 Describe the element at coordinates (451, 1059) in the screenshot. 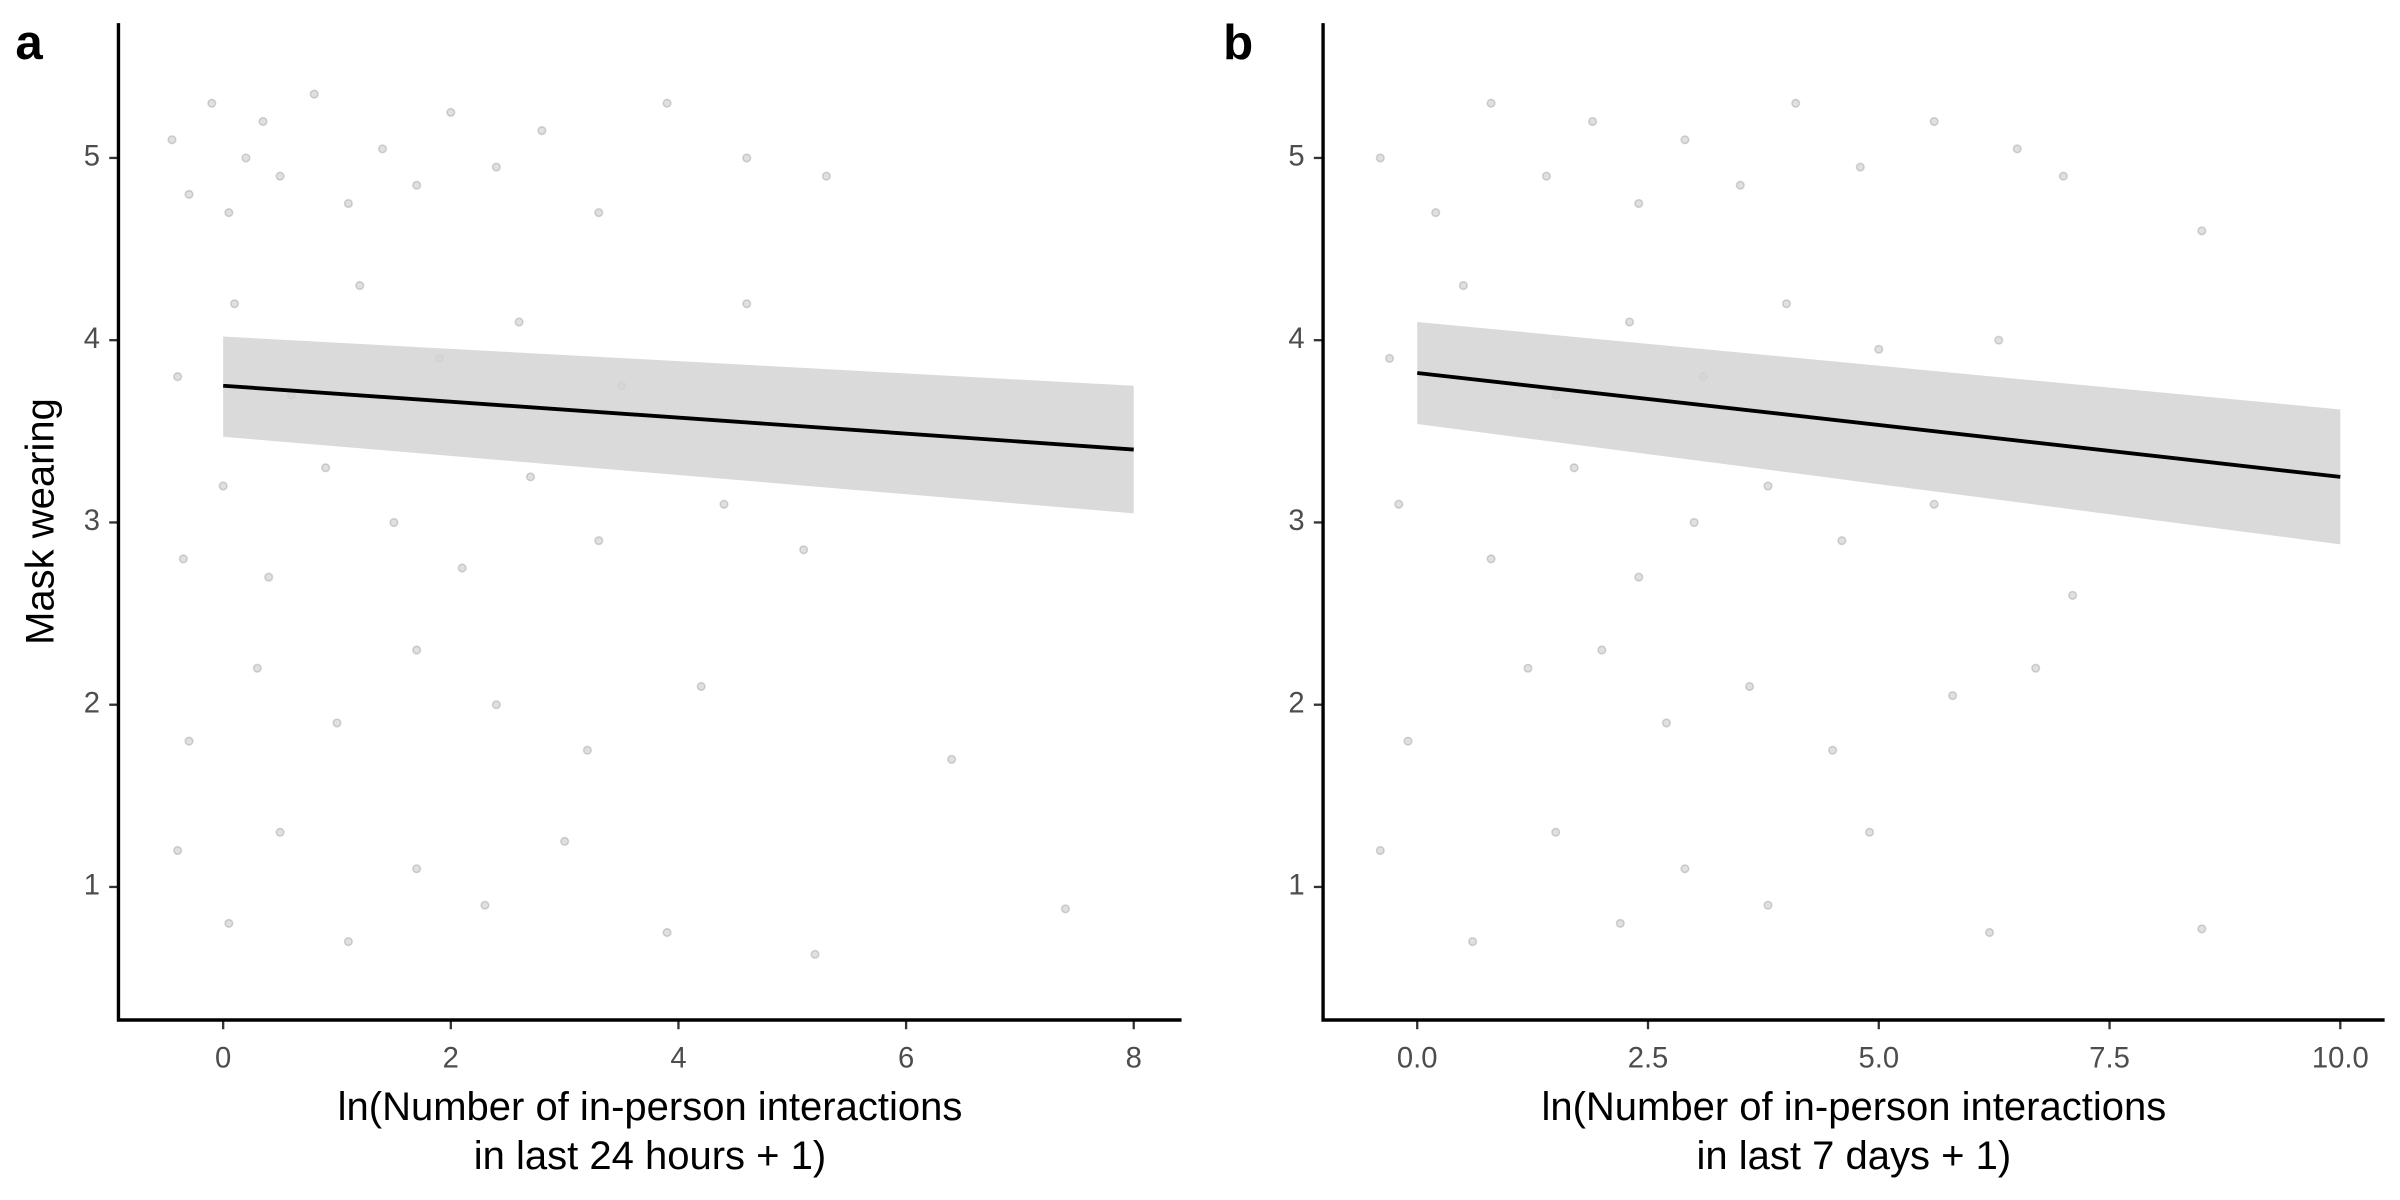

I see `x-tick-label: 2` at that location.